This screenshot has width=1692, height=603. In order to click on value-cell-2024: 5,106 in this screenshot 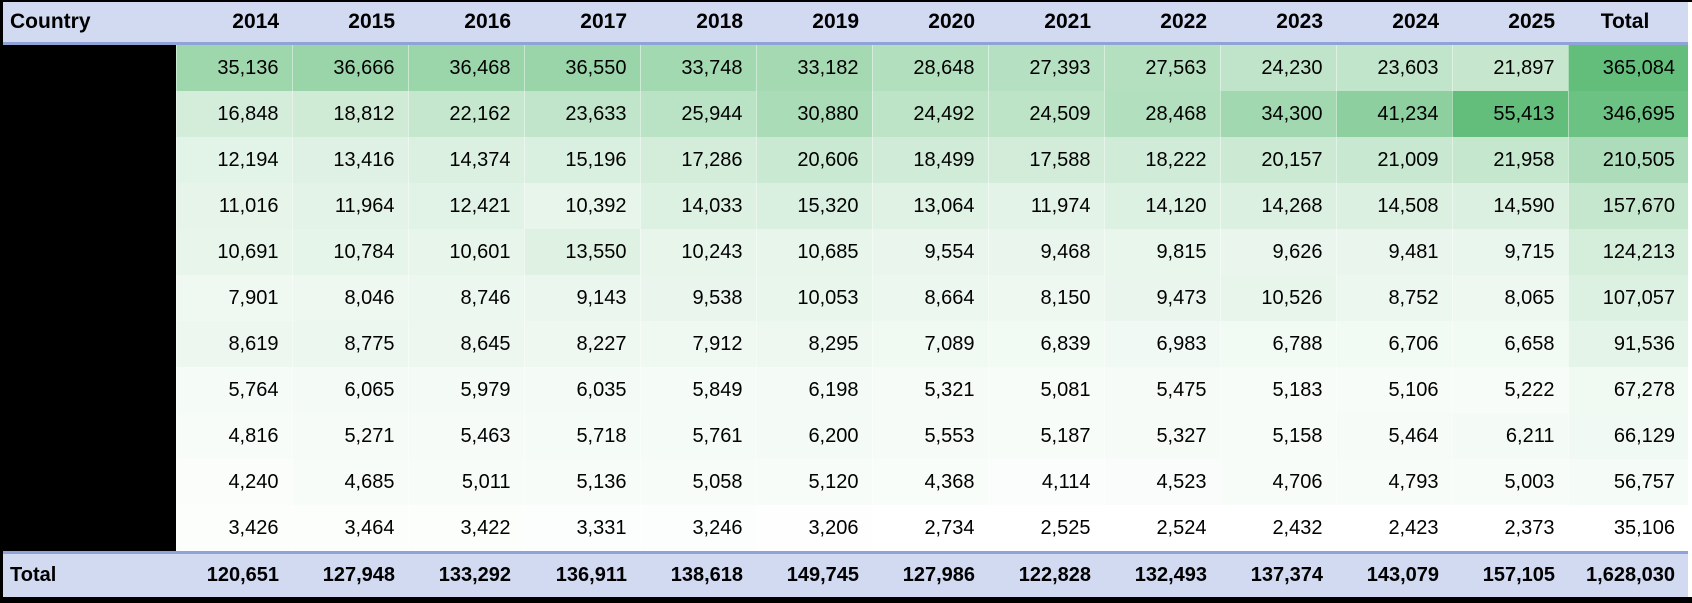, I will do `click(1393, 390)`.